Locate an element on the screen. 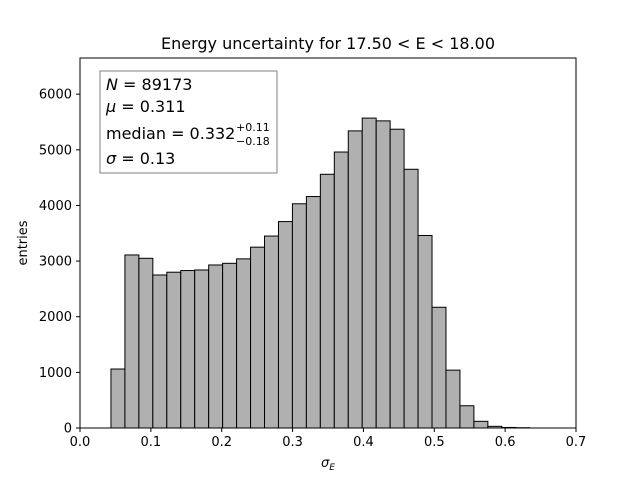 The height and width of the screenshot is (480, 640). stats-mu: μ = 0.311 is located at coordinates (145, 106).